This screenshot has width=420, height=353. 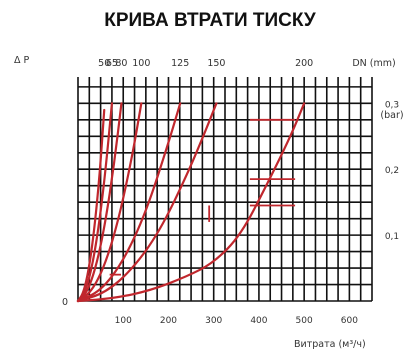 What do you see at coordinates (304, 63) in the screenshot?
I see `dn-label-200: 200` at bounding box center [304, 63].